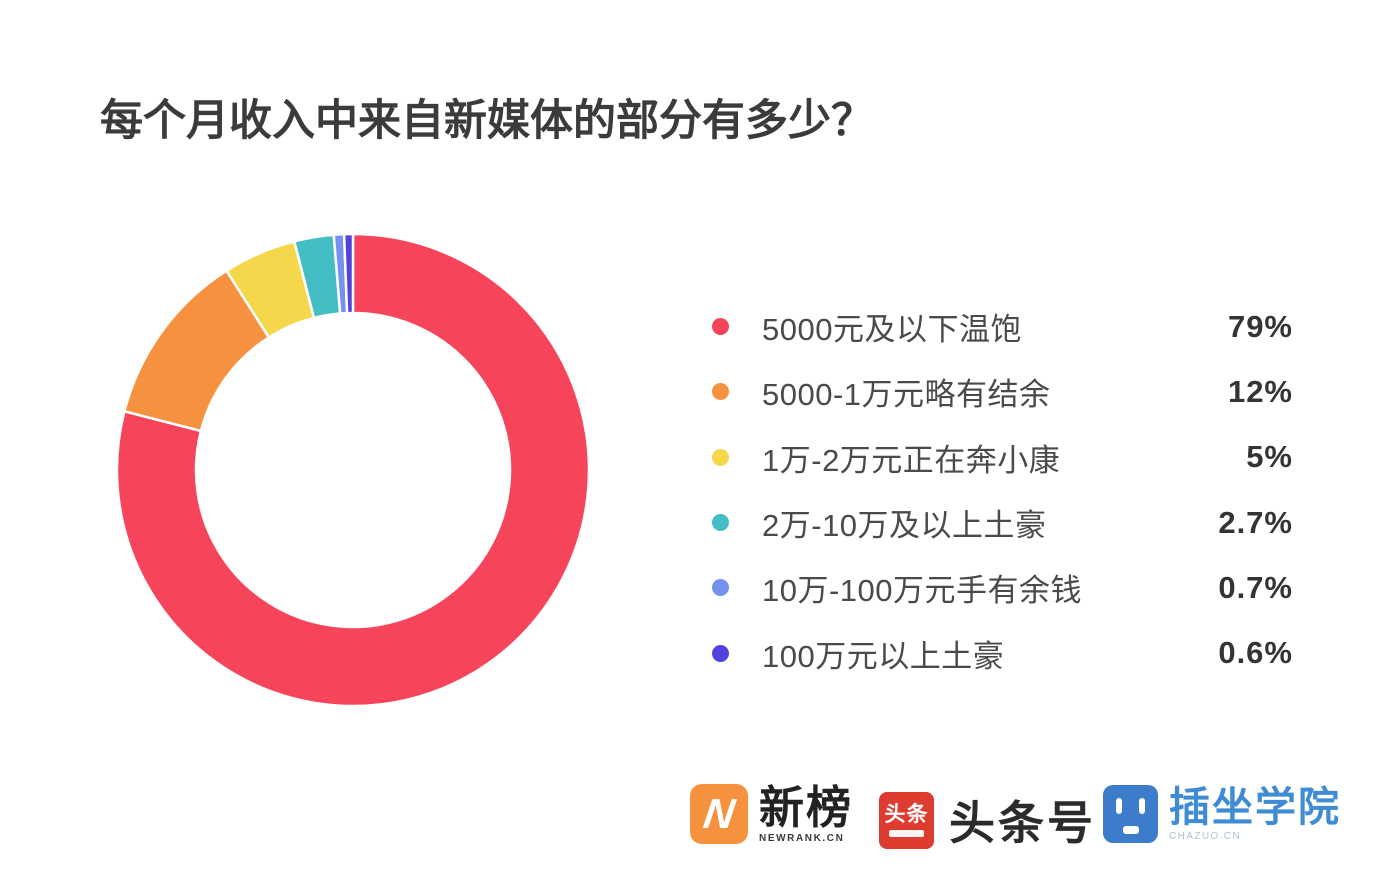 The height and width of the screenshot is (893, 1399). I want to click on newrank-n-icon: N, so click(719, 814).